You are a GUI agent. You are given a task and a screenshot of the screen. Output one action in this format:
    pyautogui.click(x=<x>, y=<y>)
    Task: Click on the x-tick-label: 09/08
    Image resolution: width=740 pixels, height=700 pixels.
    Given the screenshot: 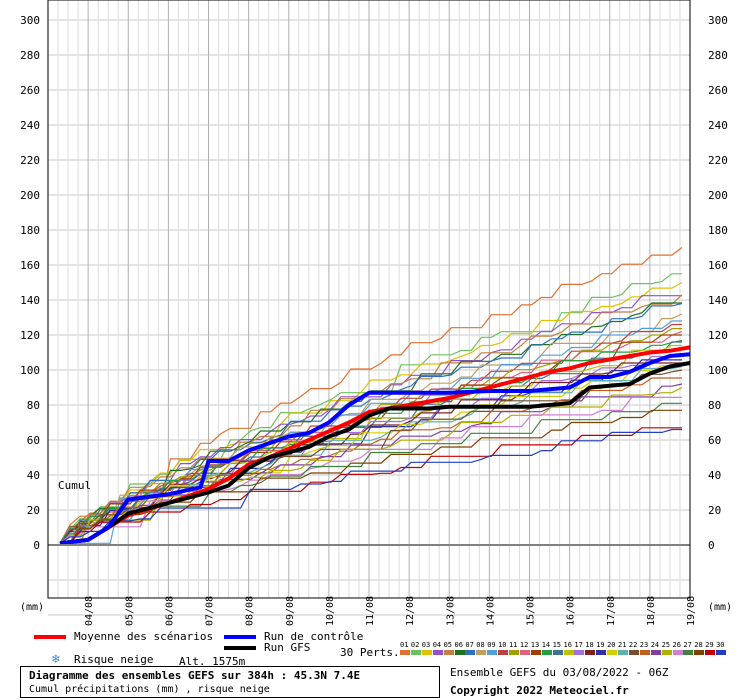 What is the action you would take?
    pyautogui.click(x=290, y=611)
    